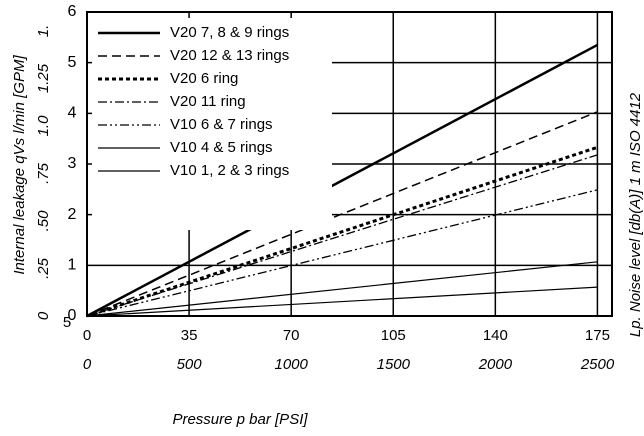 This screenshot has width=644, height=436. I want to click on legend-label: V10 1, 2 & 3 rings, so click(229, 170).